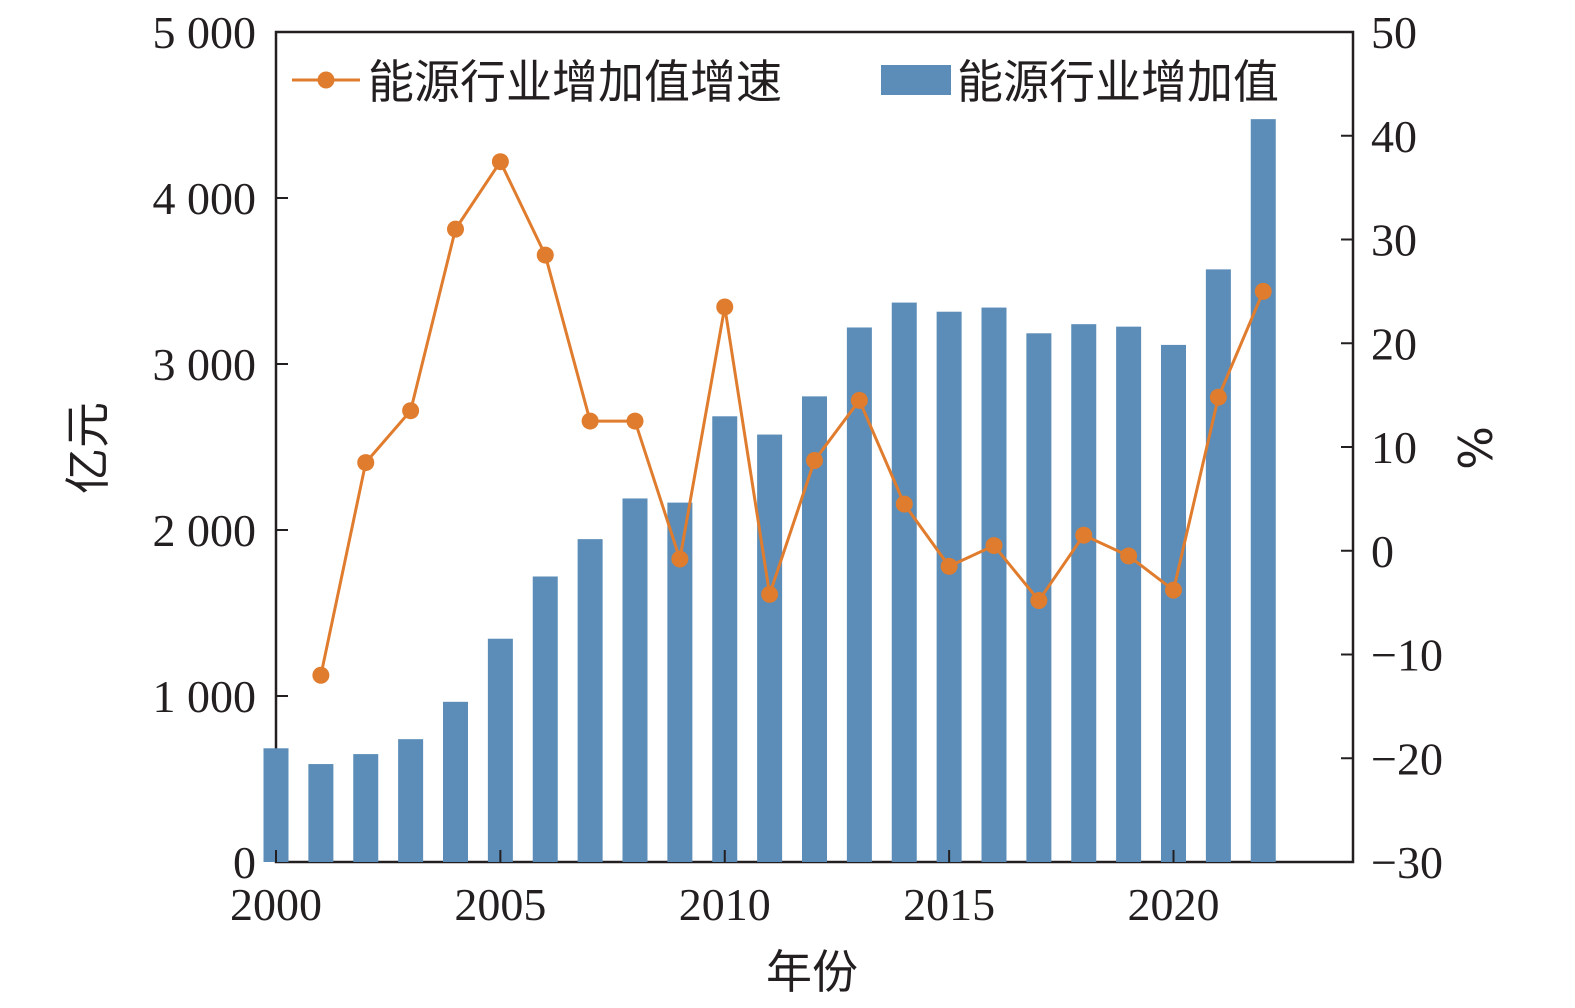 This screenshot has width=1575, height=1008. What do you see at coordinates (590, 421) in the screenshot?
I see `point-2007` at bounding box center [590, 421].